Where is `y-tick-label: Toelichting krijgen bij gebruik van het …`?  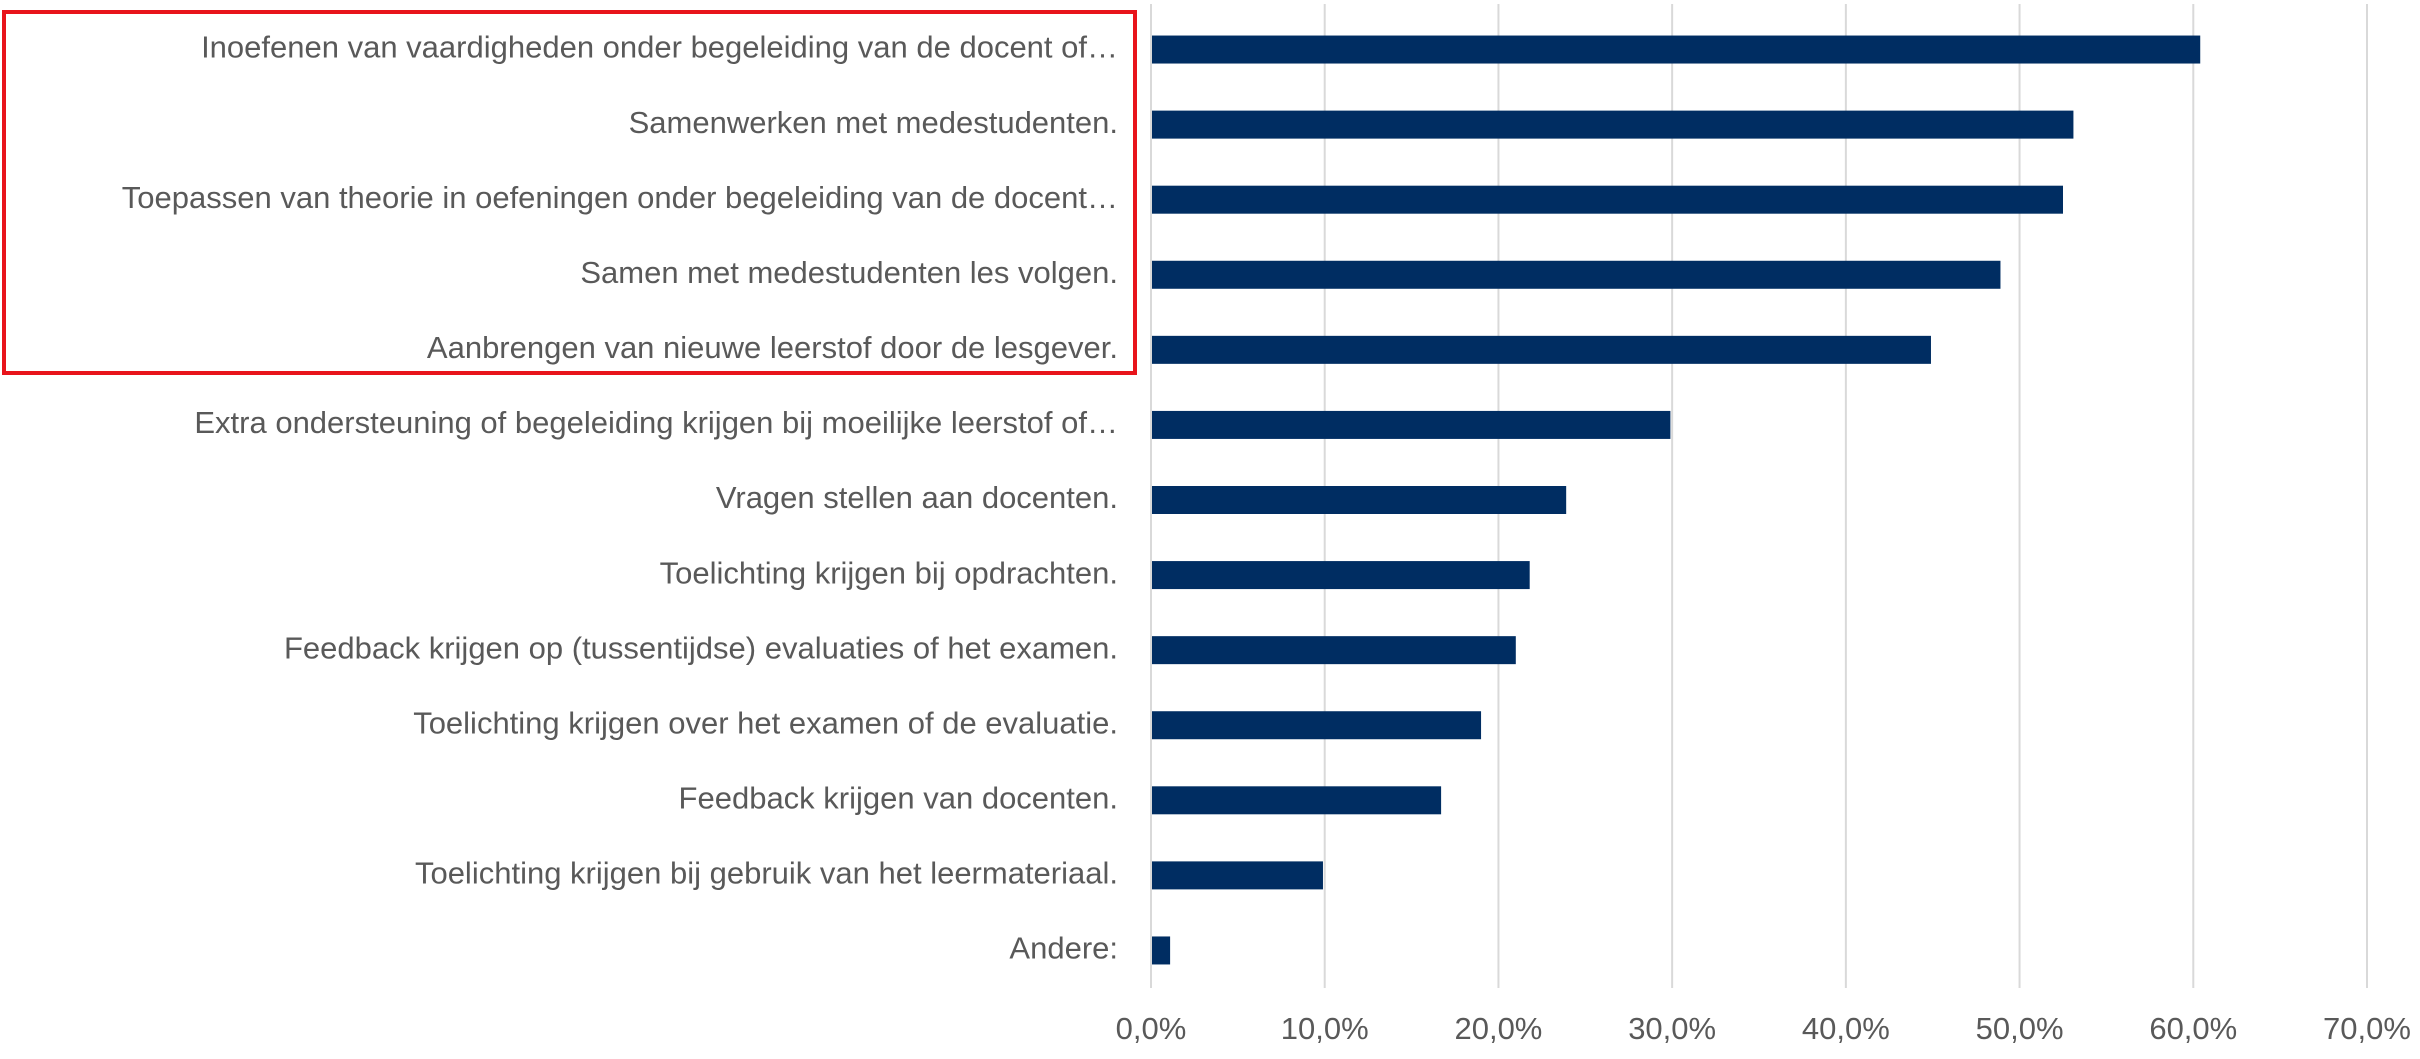 y-tick-label: Toelichting krijgen bij gebruik van het … is located at coordinates (766, 873).